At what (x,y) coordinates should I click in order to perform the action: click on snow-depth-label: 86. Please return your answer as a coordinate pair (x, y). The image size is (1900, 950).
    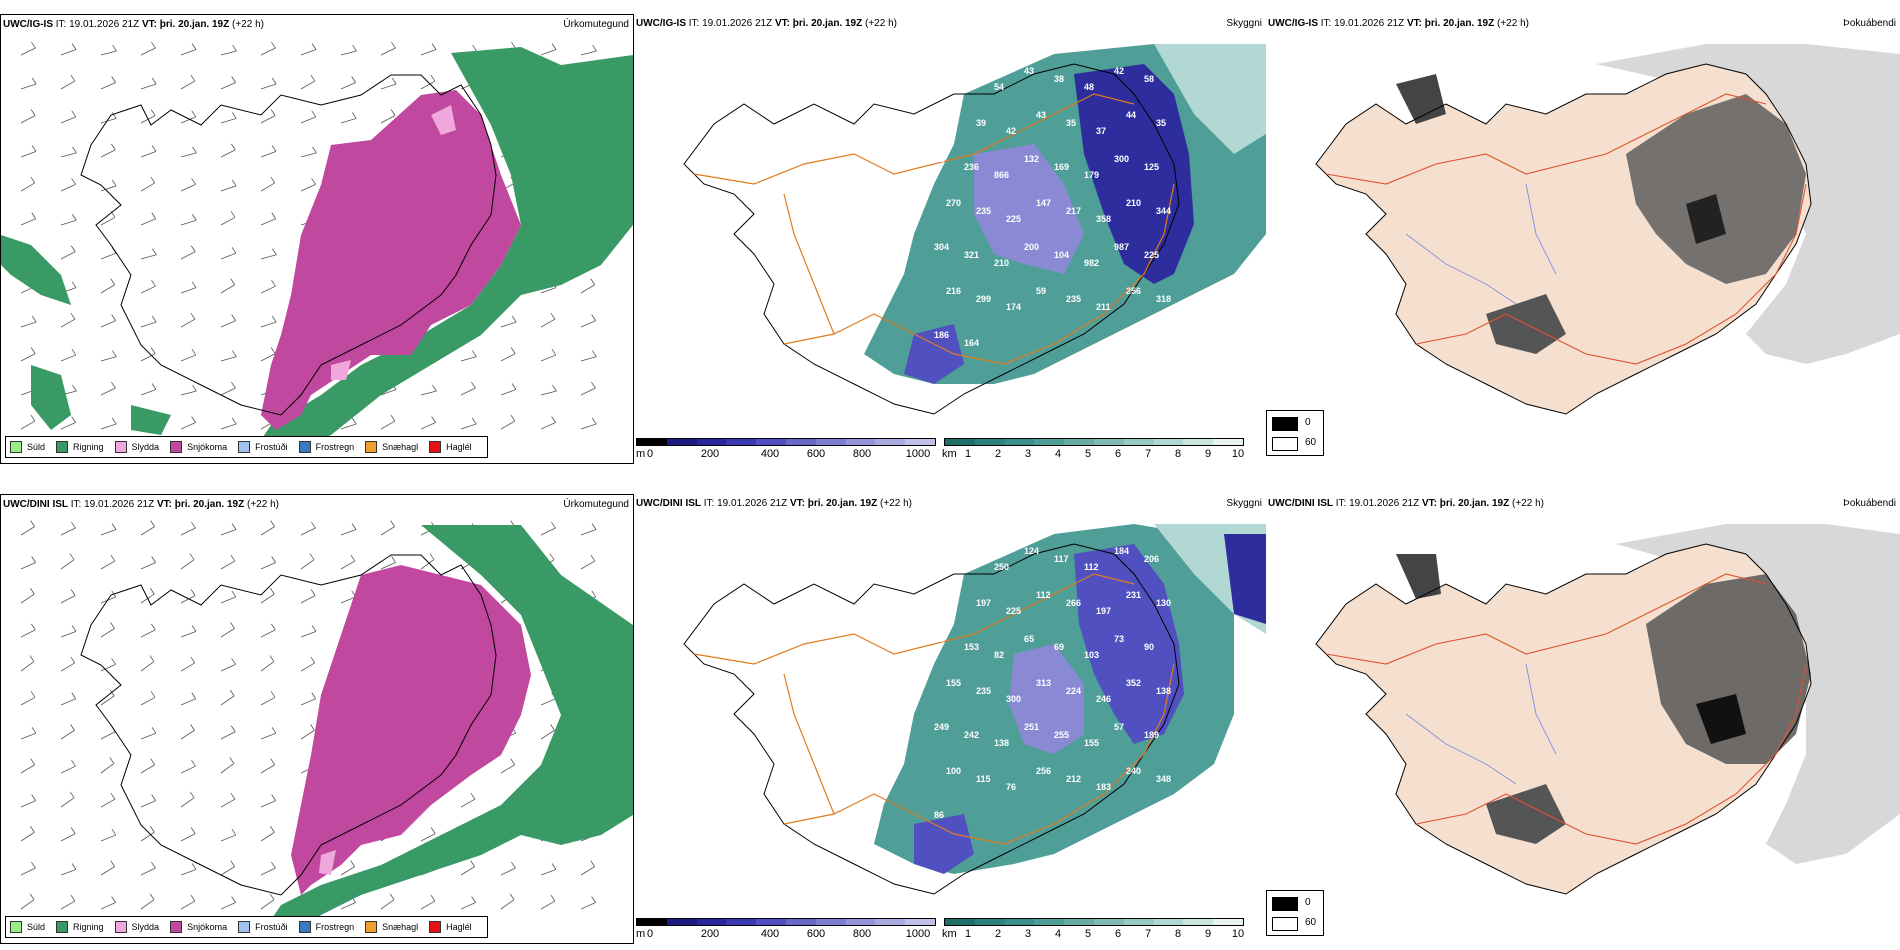
    Looking at the image, I should click on (939, 815).